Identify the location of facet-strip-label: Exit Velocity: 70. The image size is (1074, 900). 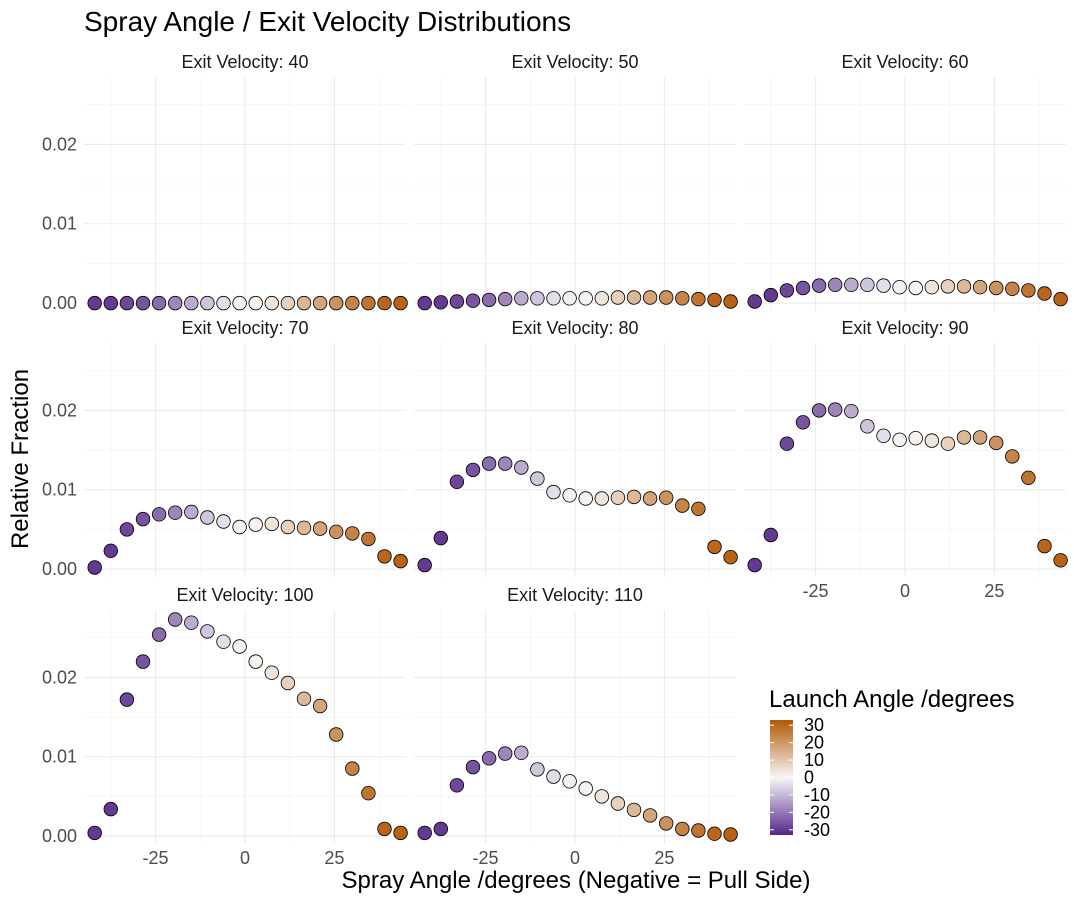
(244, 328).